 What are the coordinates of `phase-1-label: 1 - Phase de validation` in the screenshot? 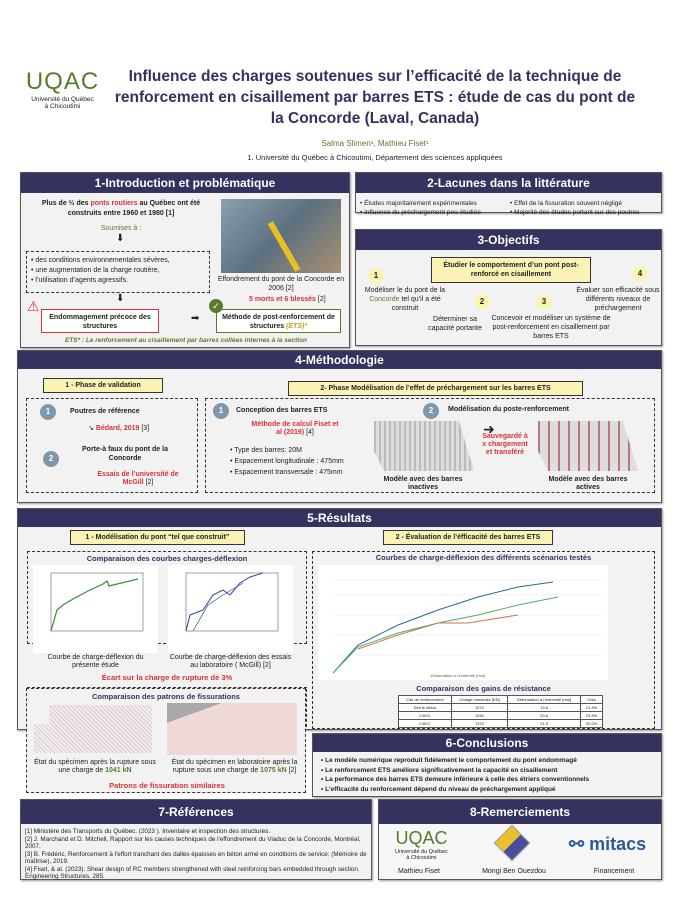 It's located at (103, 385).